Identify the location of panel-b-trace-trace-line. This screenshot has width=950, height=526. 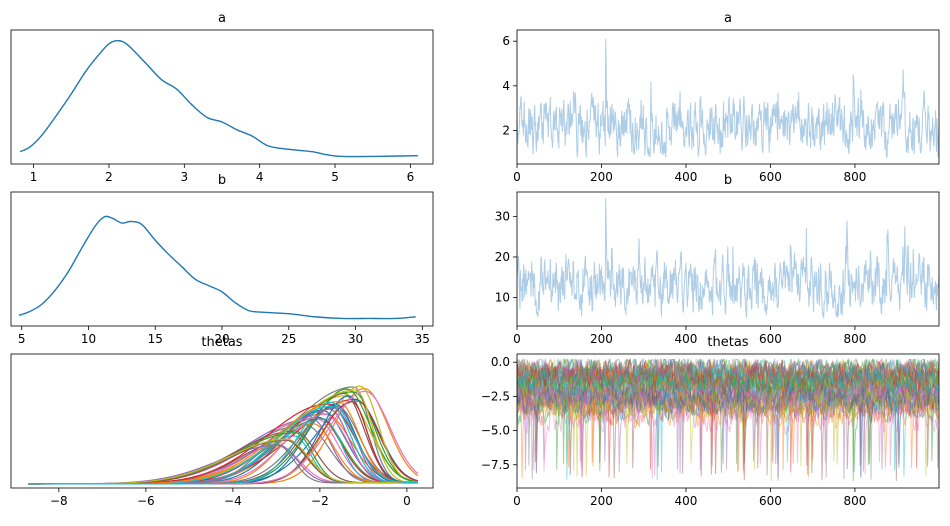
(728, 258).